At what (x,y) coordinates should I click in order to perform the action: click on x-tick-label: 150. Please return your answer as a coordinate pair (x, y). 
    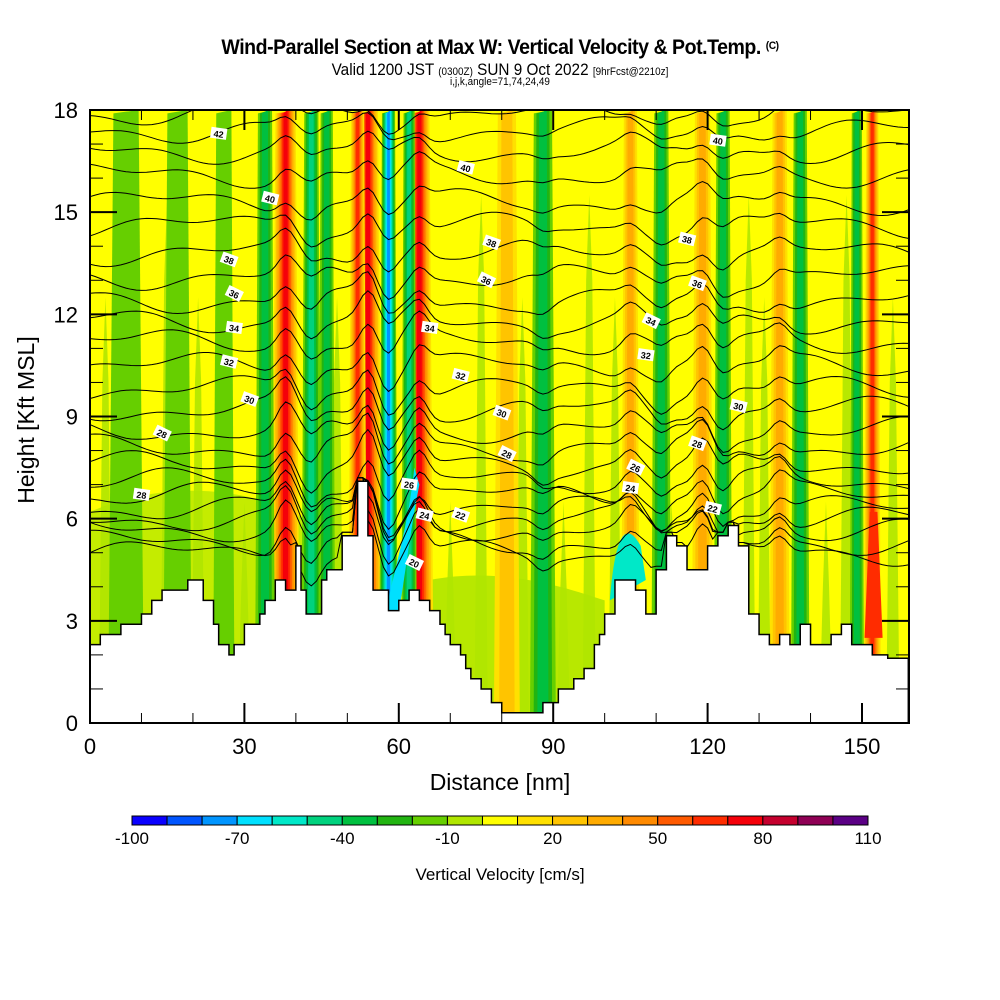
    Looking at the image, I should click on (862, 746).